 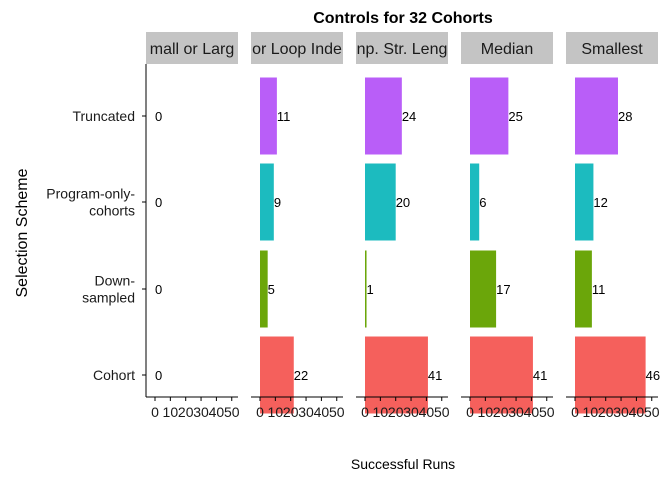 What do you see at coordinates (403, 18) in the screenshot?
I see `chart-title: Controls for 32 Cohorts` at bounding box center [403, 18].